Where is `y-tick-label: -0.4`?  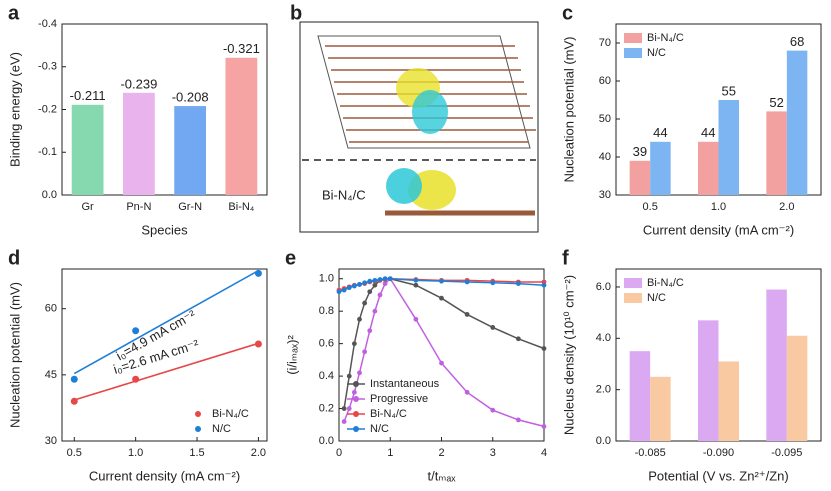
y-tick-label: -0.4 is located at coordinates (47, 24).